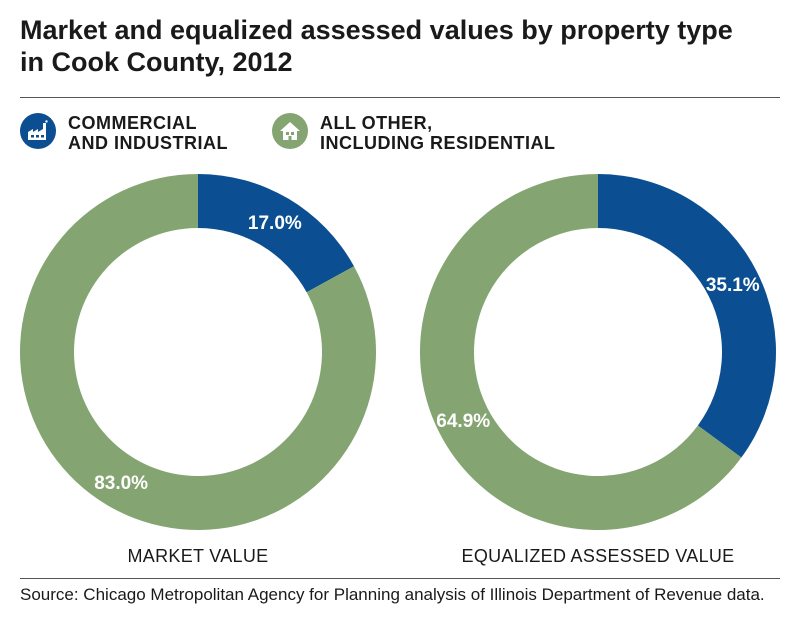 The image size is (800, 644). What do you see at coordinates (148, 143) in the screenshot?
I see `legend-commercial-line-2: AND INDUSTRIAL` at bounding box center [148, 143].